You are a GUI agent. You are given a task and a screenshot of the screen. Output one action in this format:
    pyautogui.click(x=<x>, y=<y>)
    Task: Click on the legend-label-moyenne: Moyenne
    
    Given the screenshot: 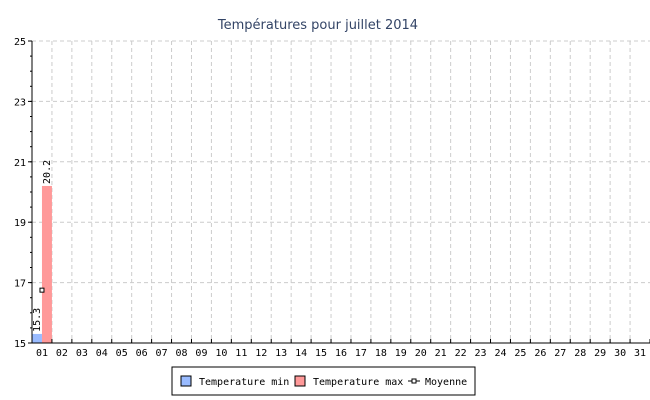 What is the action you would take?
    pyautogui.click(x=446, y=382)
    